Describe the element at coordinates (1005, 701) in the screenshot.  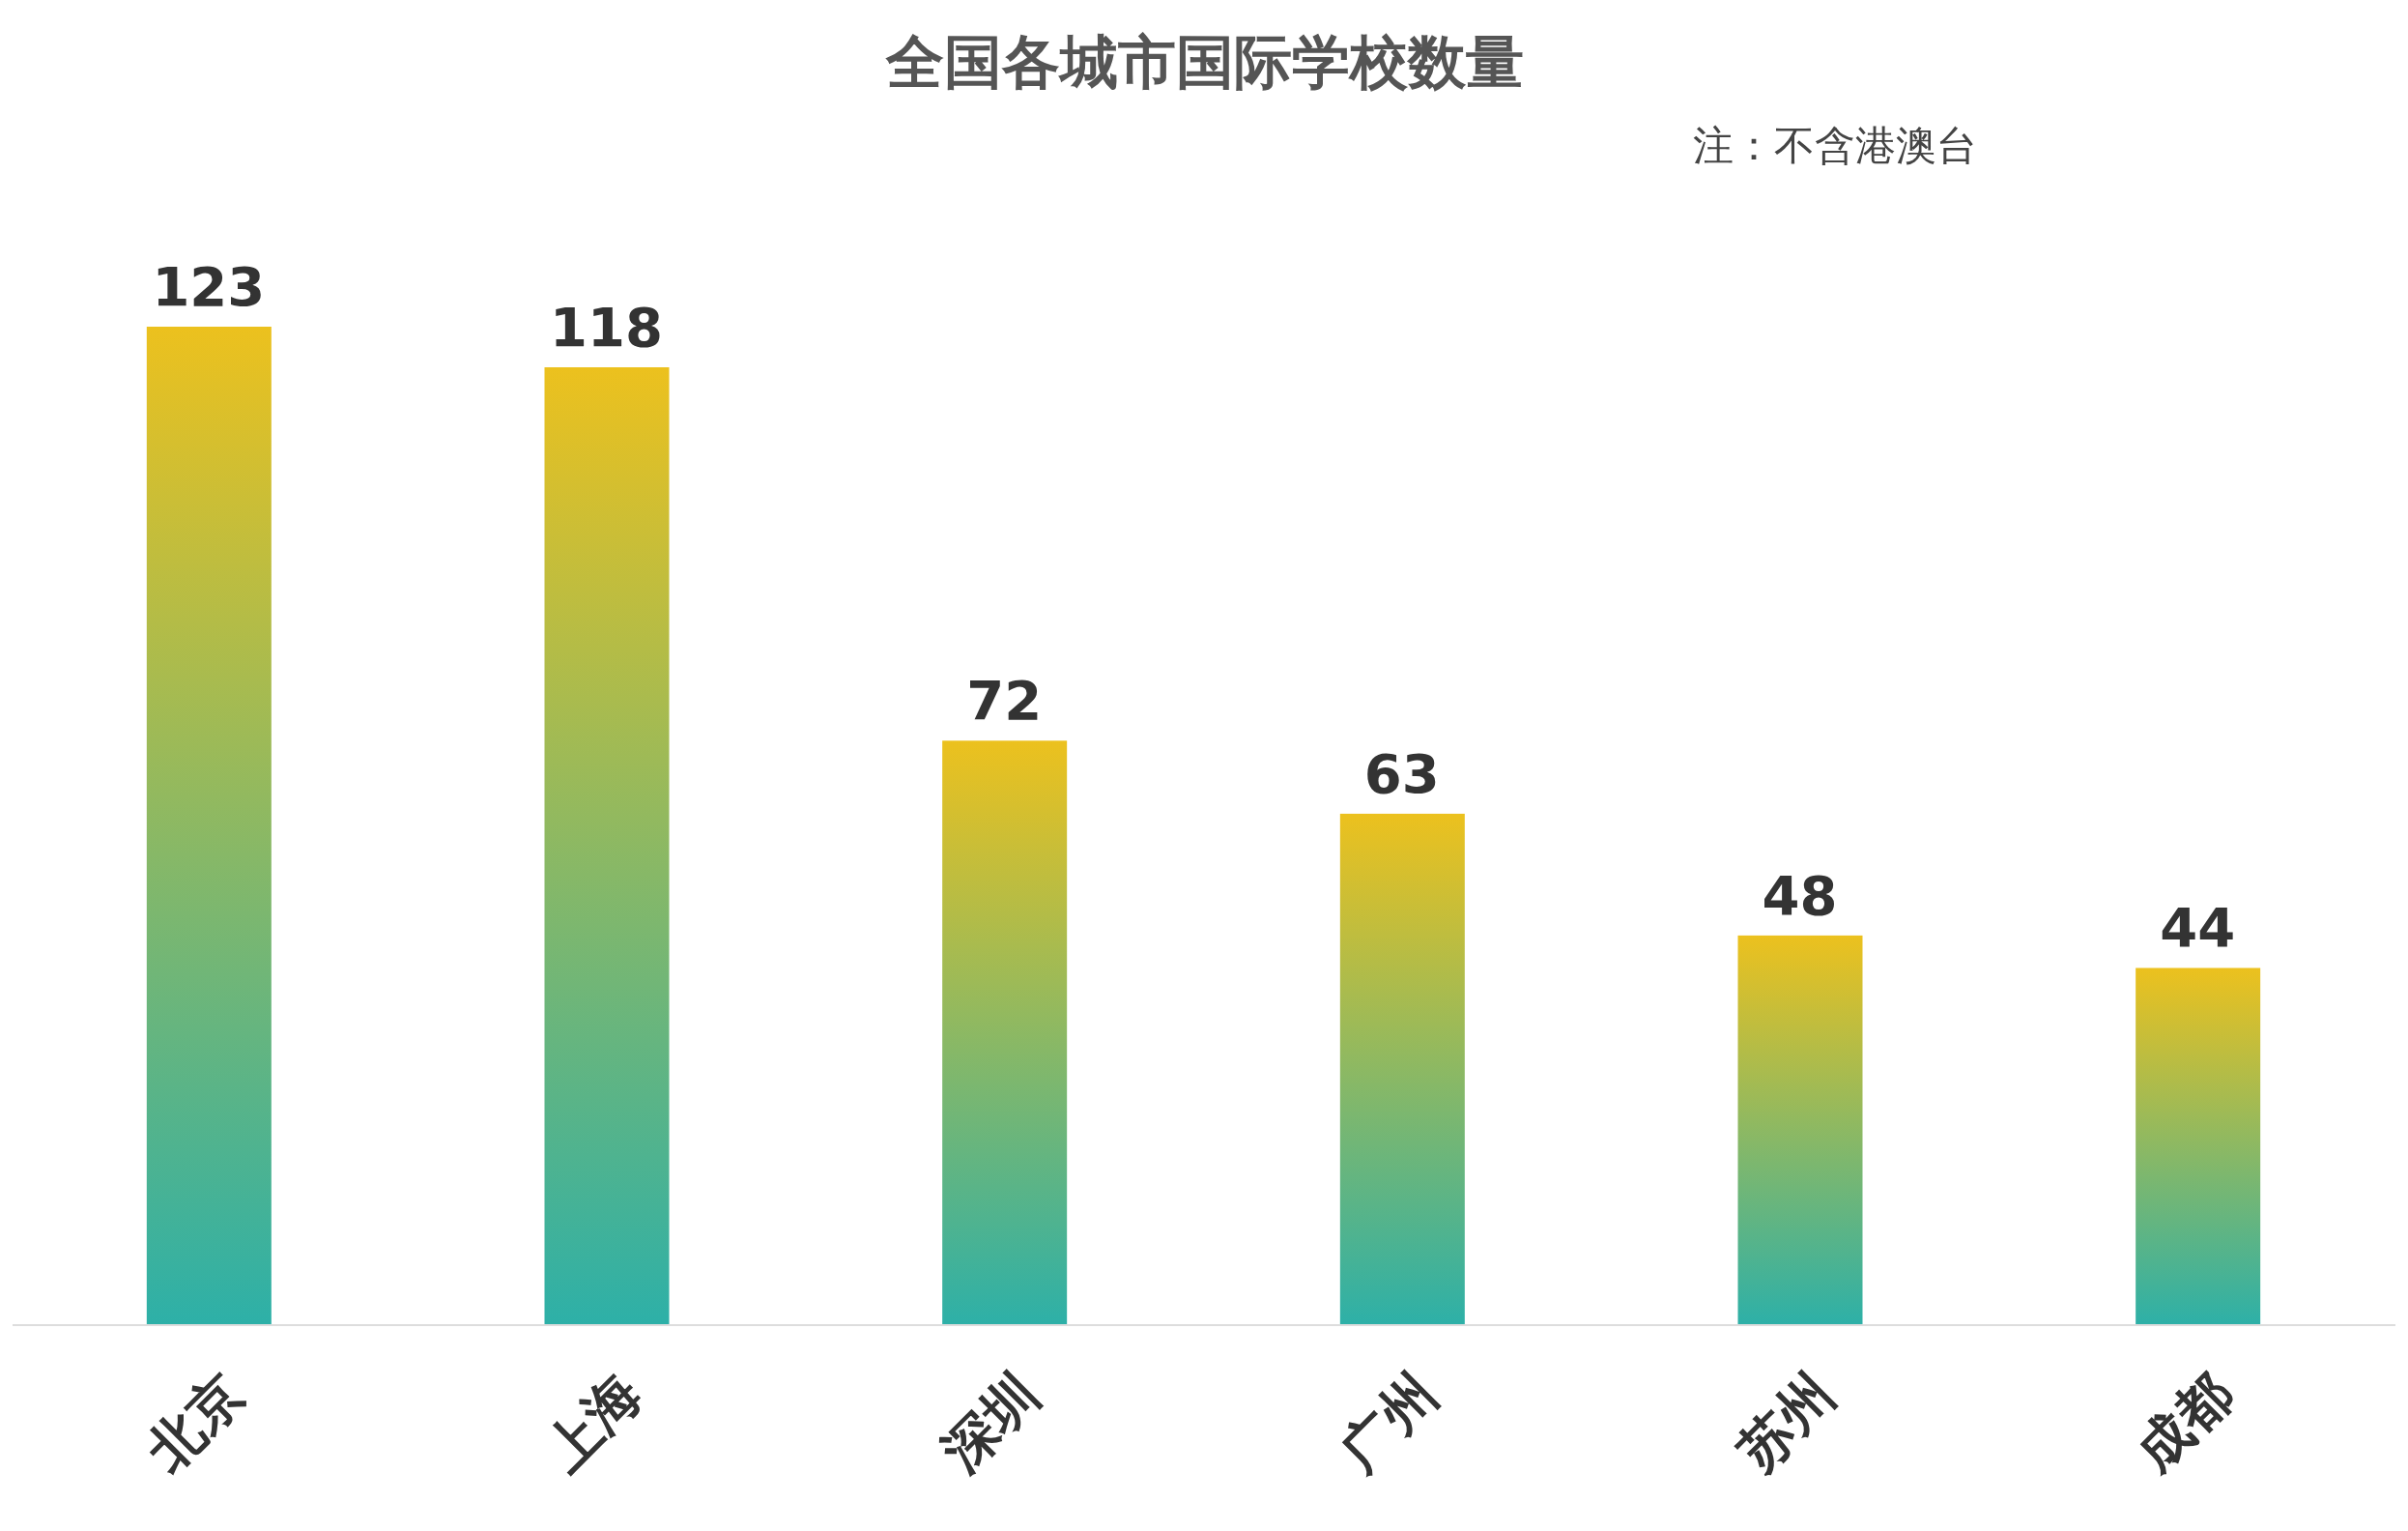
I see `data-label: 72` at that location.